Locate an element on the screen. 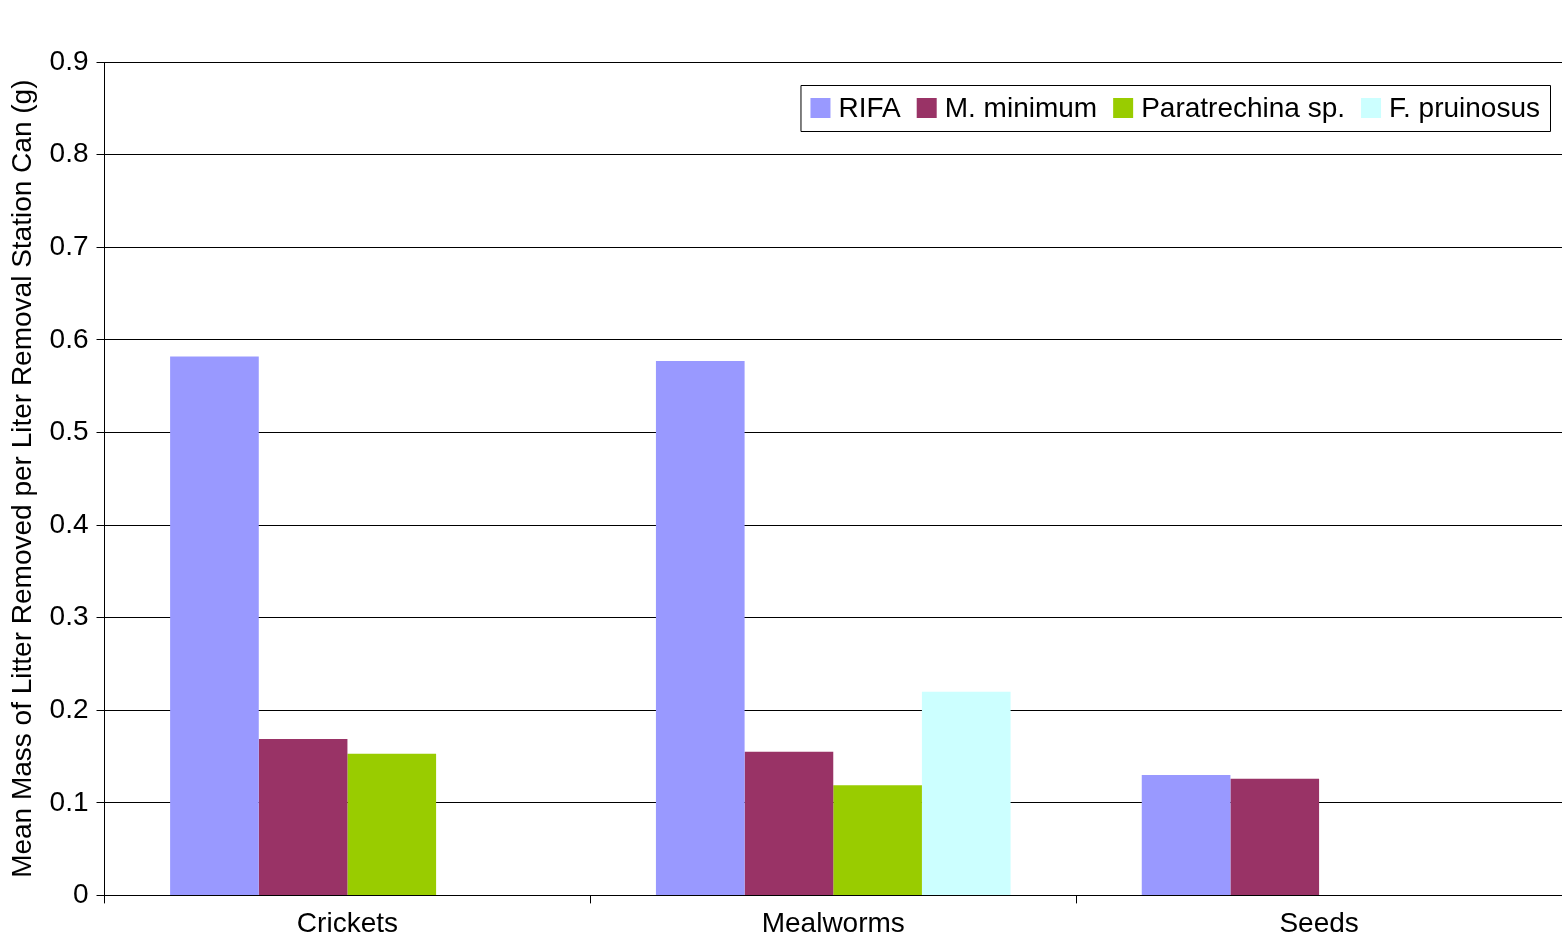  legend-label: RIFA is located at coordinates (870, 107).